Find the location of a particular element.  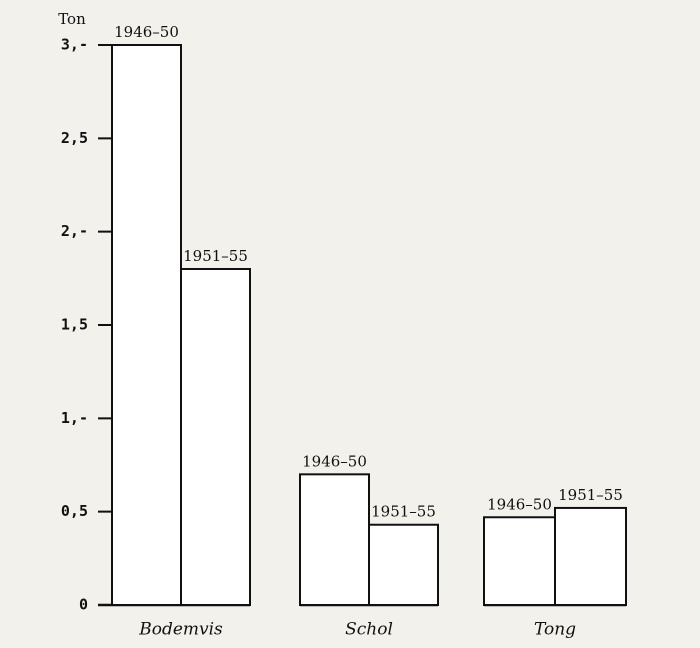

y-tick-label: 2,5 is located at coordinates (74, 138).